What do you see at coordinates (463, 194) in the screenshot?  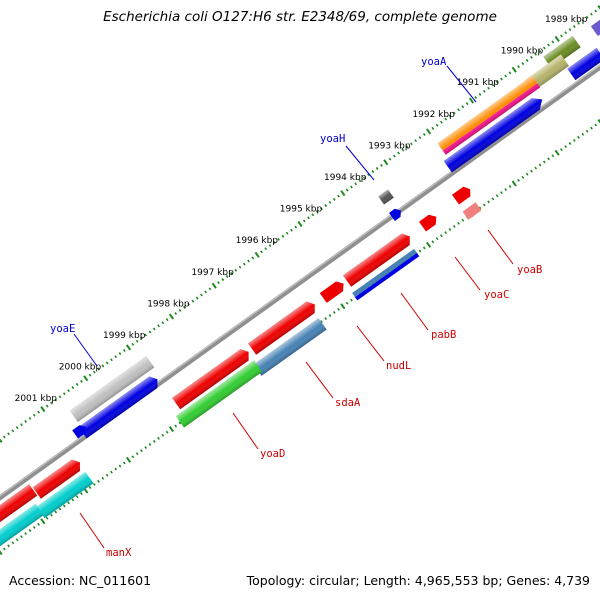 I see `gene-feature-yoaB-red` at bounding box center [463, 194].